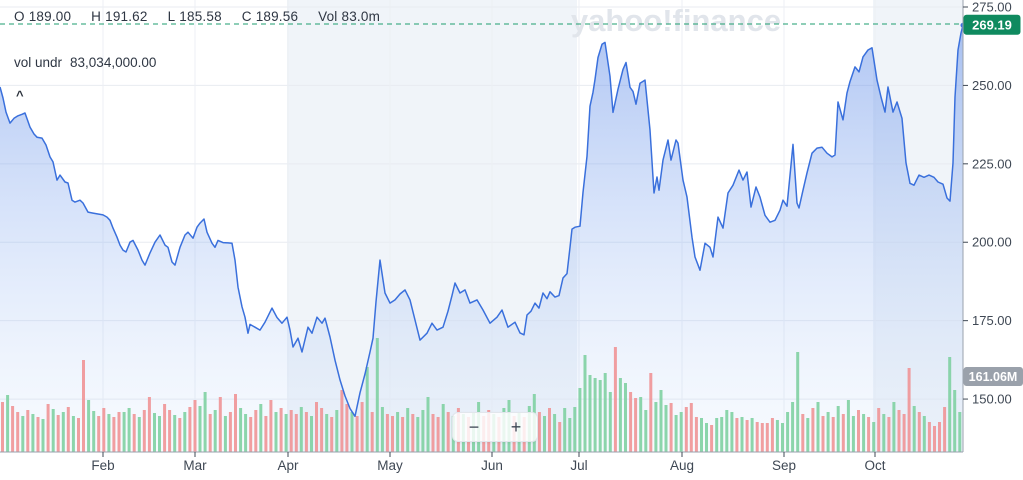 Image resolution: width=1023 pixels, height=480 pixels. I want to click on x-axis-label: Oct, so click(874, 465).